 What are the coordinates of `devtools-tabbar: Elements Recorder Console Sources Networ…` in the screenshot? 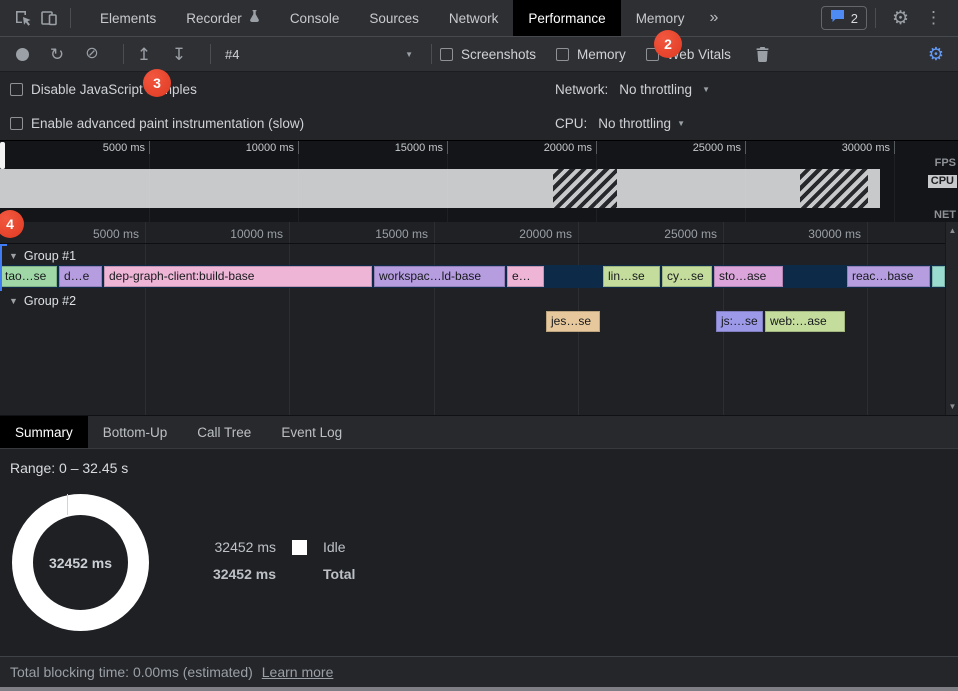 It's located at (479, 18).